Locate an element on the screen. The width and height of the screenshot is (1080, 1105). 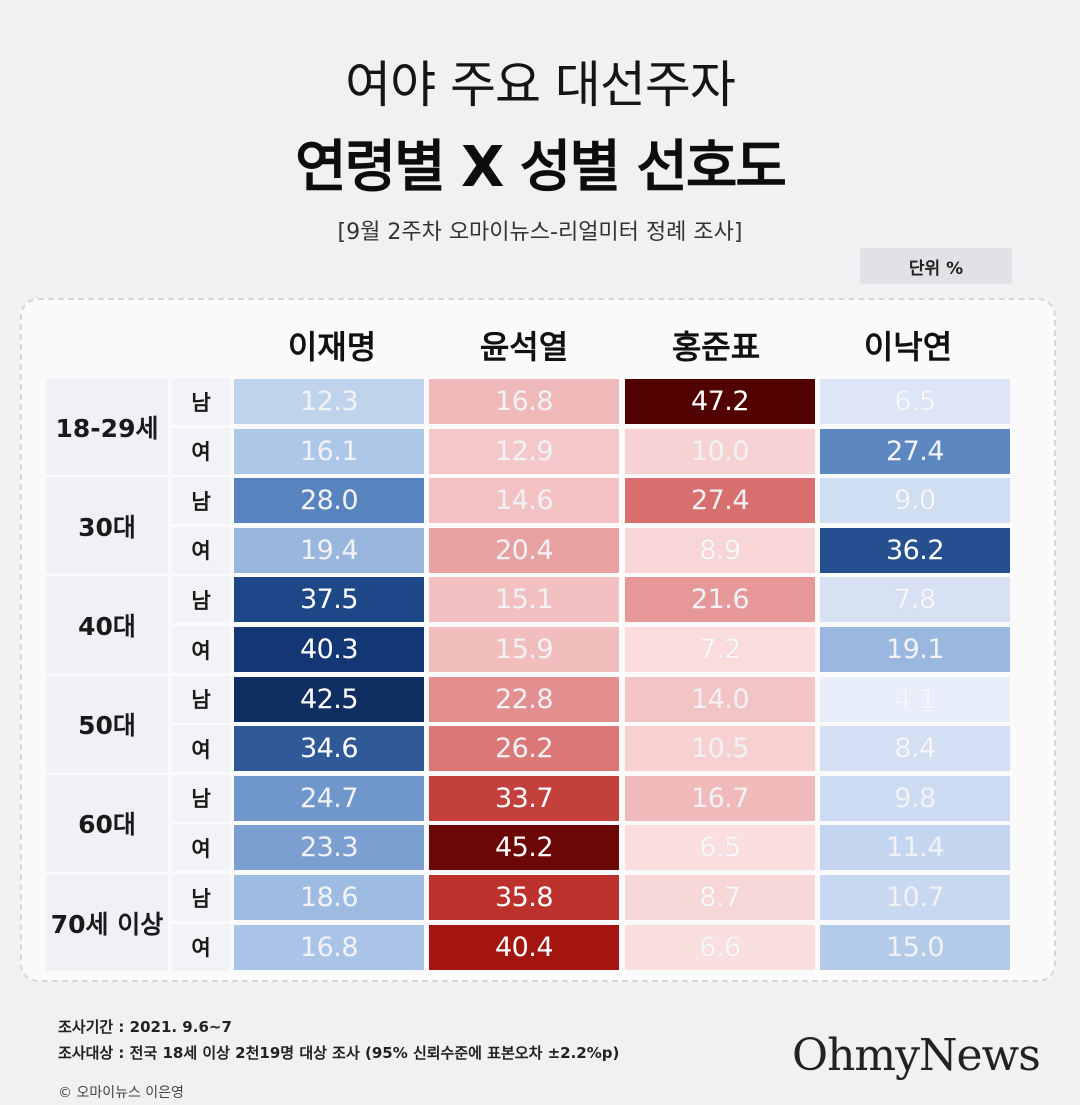
heatmap-cell: 24.7 is located at coordinates (329, 798).